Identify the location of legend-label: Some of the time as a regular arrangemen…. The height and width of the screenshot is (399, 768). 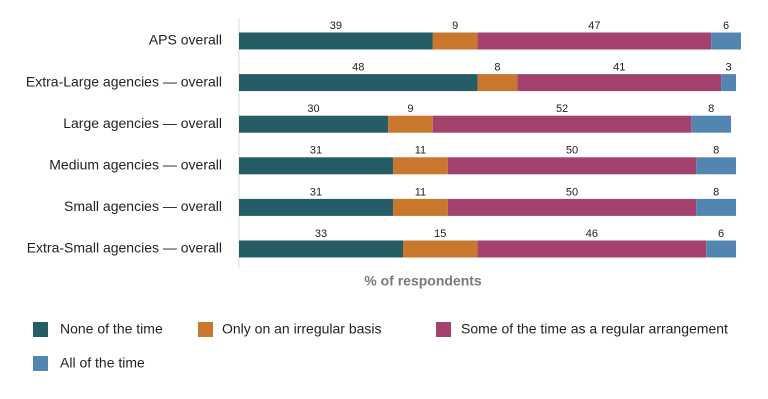
(594, 329).